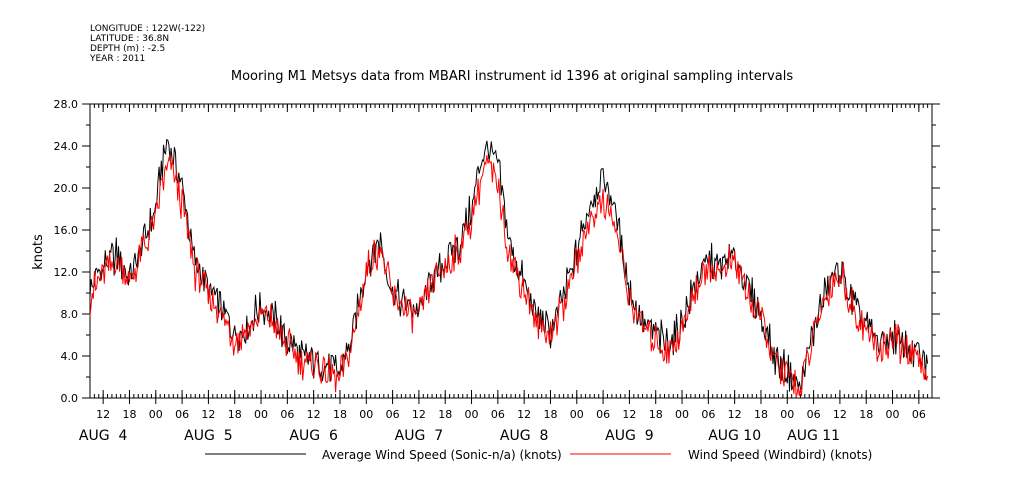  What do you see at coordinates (38, 252) in the screenshot?
I see `y-axis-label: knots` at bounding box center [38, 252].